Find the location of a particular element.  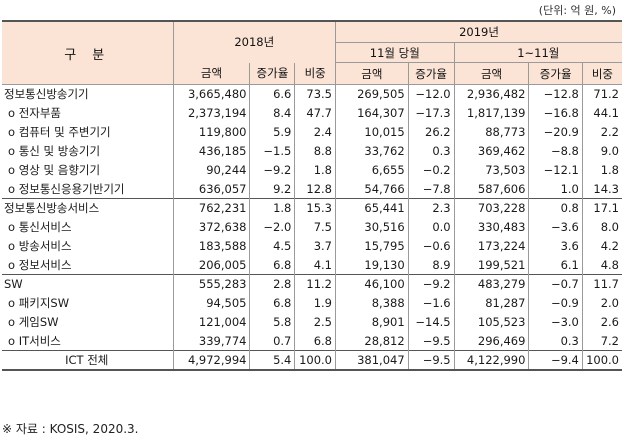

cell-value: 587,606 is located at coordinates (491, 189).